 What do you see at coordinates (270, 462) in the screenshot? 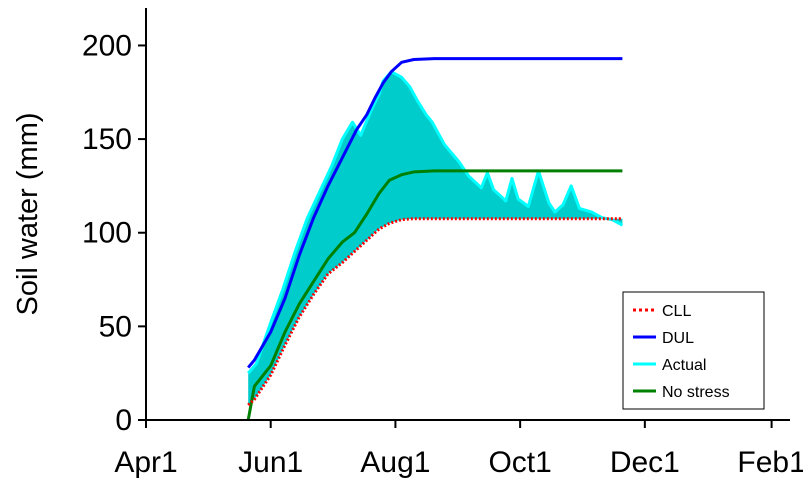
I see `x-tick-label: Jun1` at bounding box center [270, 462].